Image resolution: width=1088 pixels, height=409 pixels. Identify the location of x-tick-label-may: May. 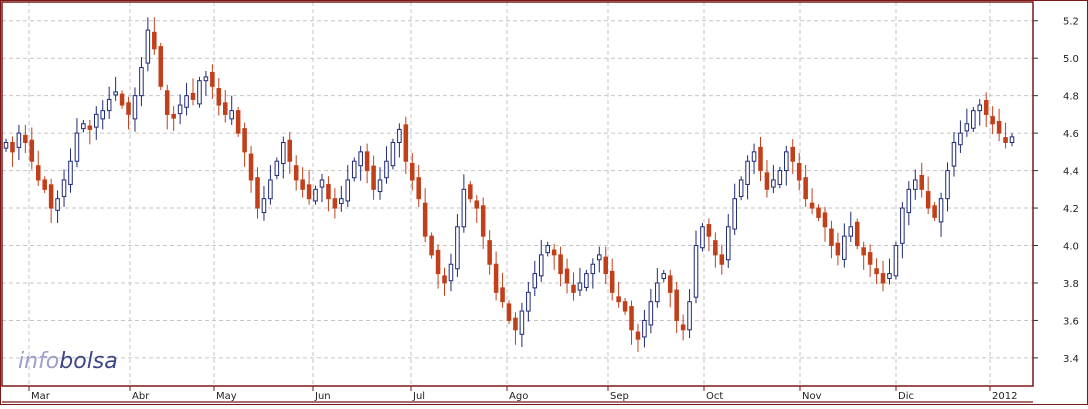
(226, 396).